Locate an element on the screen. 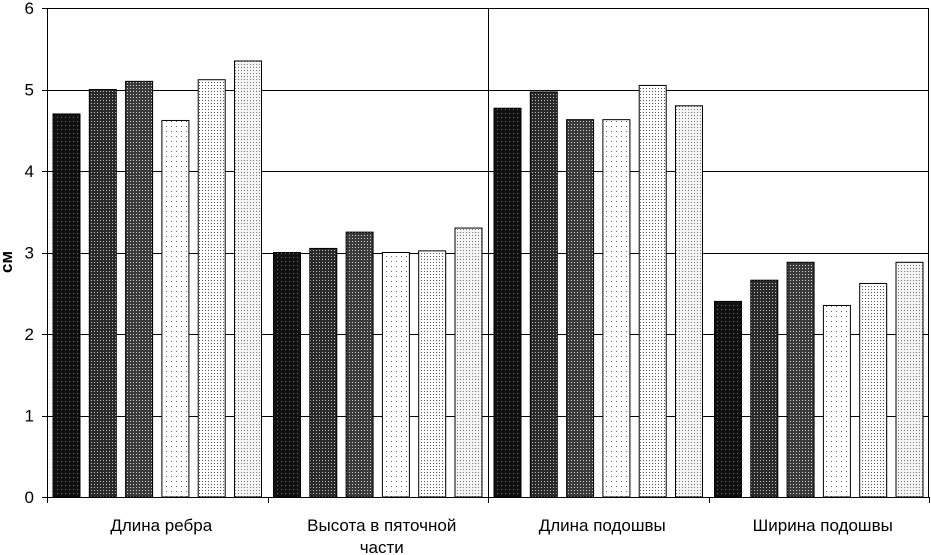  y-tick-label: 1 is located at coordinates (29, 416).